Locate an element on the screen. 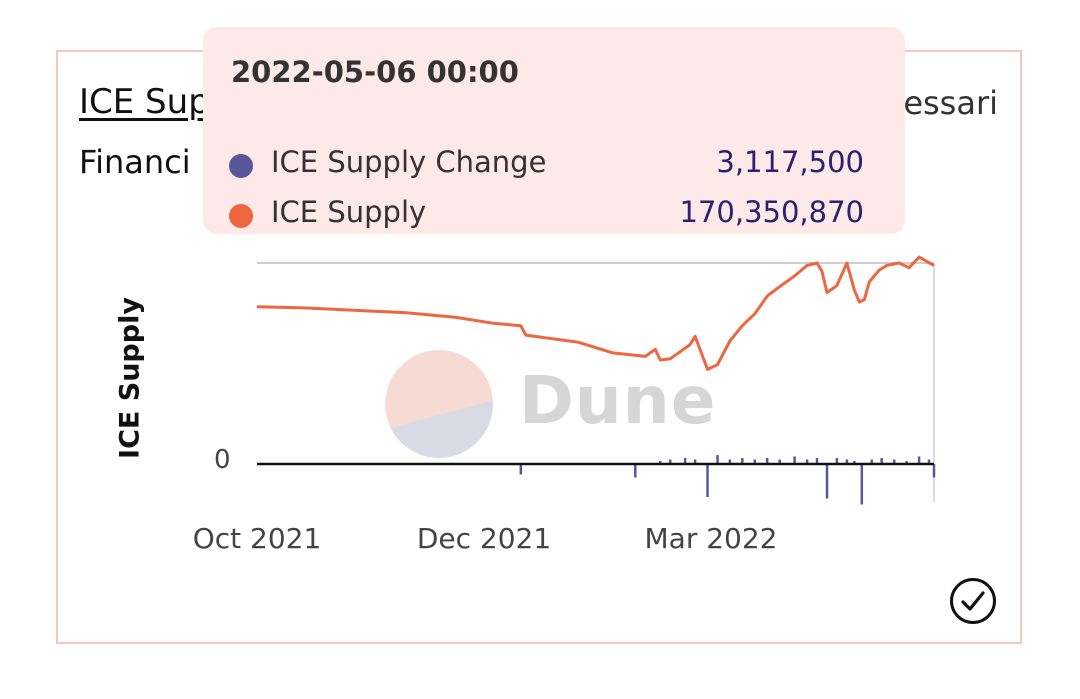 This screenshot has width=1080, height=699. tooltip-series-label: ICE Supply is located at coordinates (349, 212).